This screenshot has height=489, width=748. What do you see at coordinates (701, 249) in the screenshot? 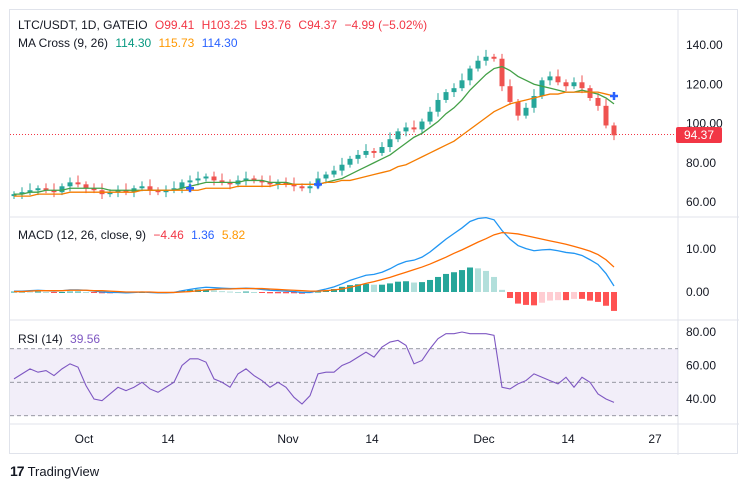
I see `macd-axis-label: 10.00` at bounding box center [701, 249].